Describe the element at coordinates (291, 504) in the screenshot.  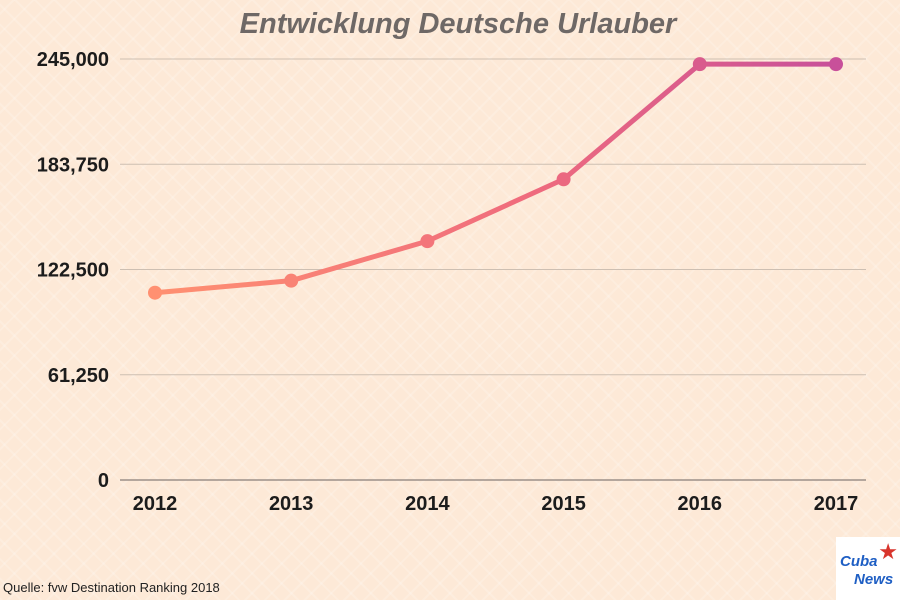
I see `x-tick-label: 2013` at that location.